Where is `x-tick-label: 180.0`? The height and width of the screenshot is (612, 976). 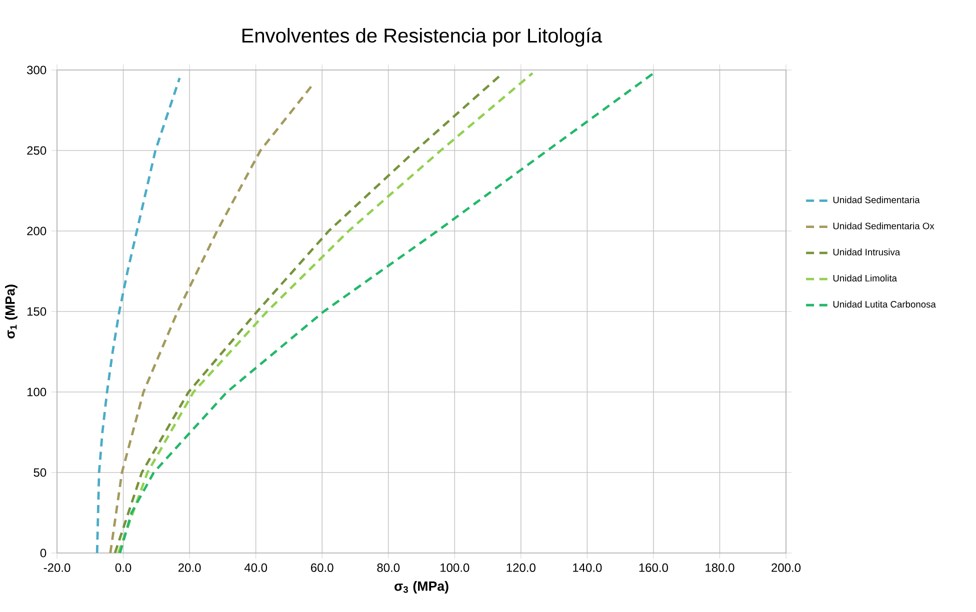 x-tick-label: 180.0 is located at coordinates (720, 567).